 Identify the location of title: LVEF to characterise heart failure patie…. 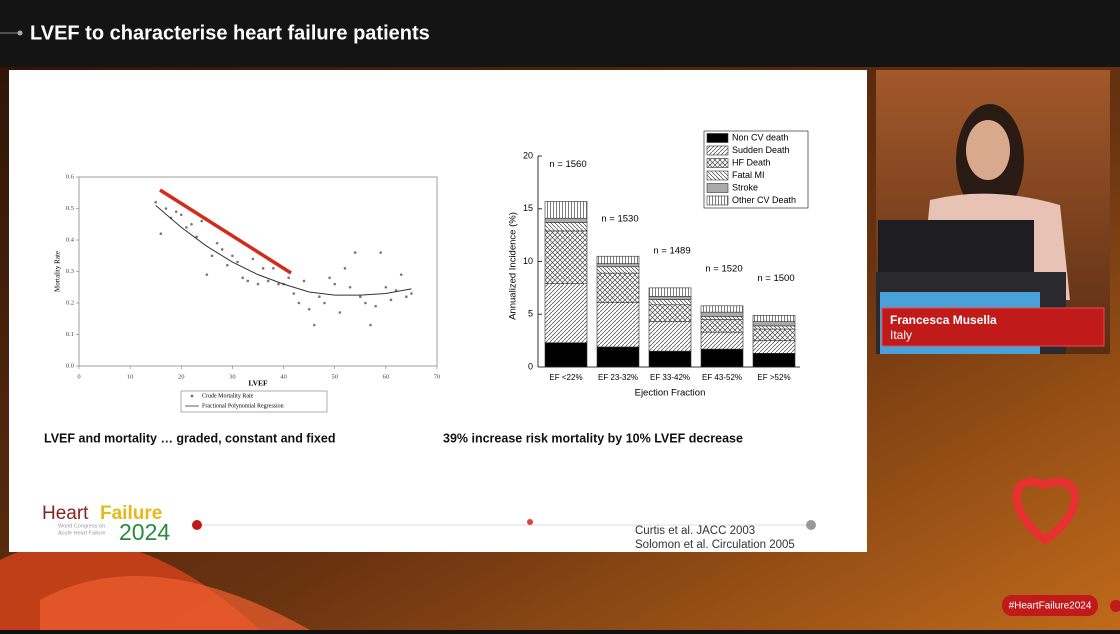
(230, 33).